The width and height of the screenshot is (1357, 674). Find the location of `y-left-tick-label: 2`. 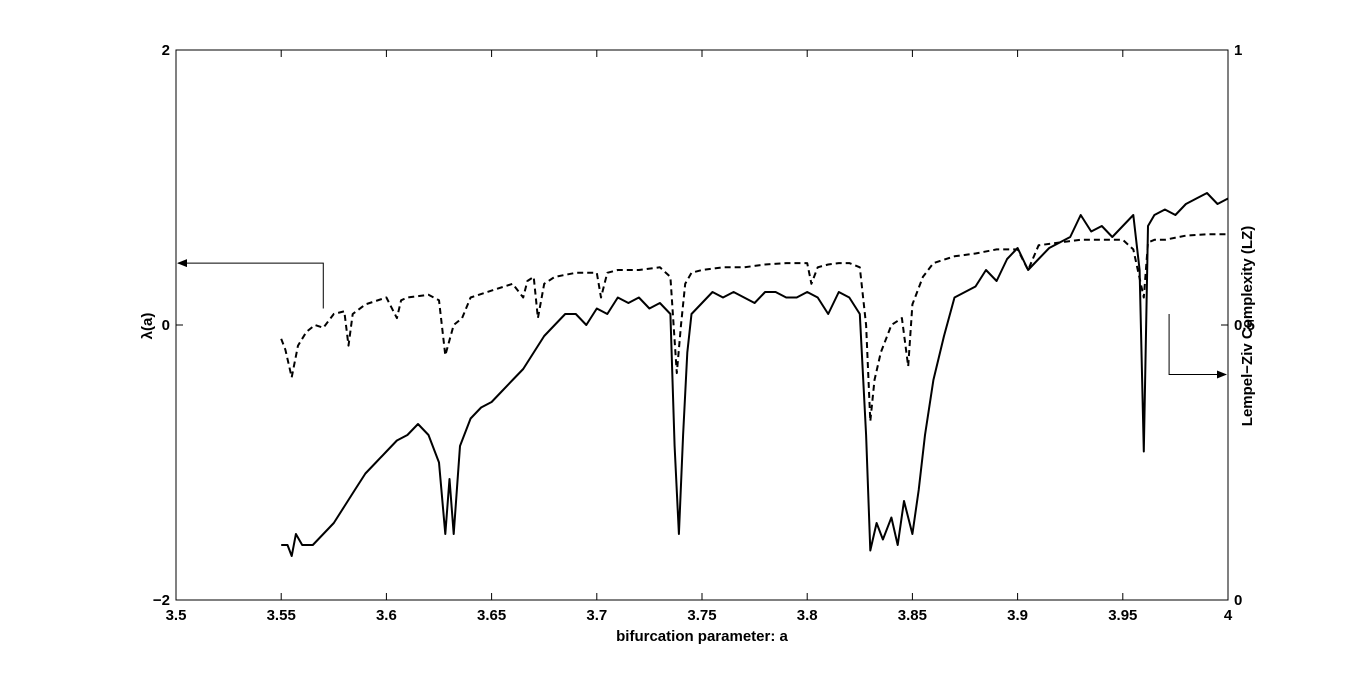

y-left-tick-label: 2 is located at coordinates (166, 50).